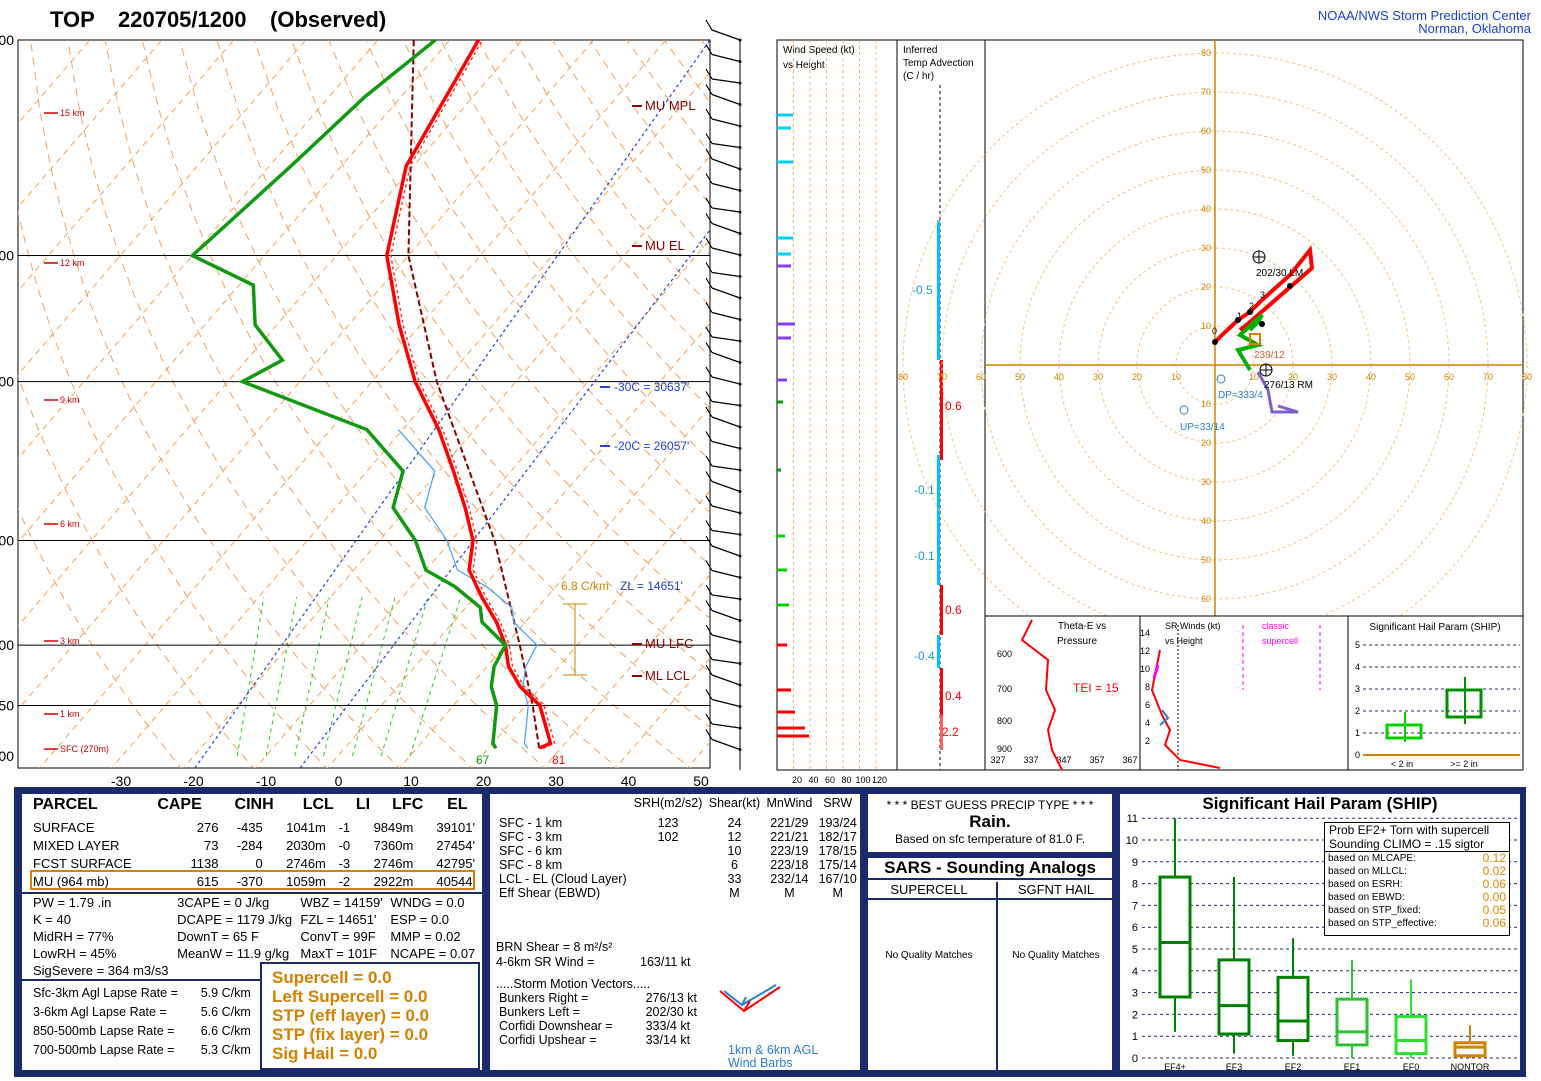 Image resolution: width=1541 pixels, height=1081 pixels. What do you see at coordinates (837, 405) in the screenshot?
I see `wind-speed-panel` at bounding box center [837, 405].